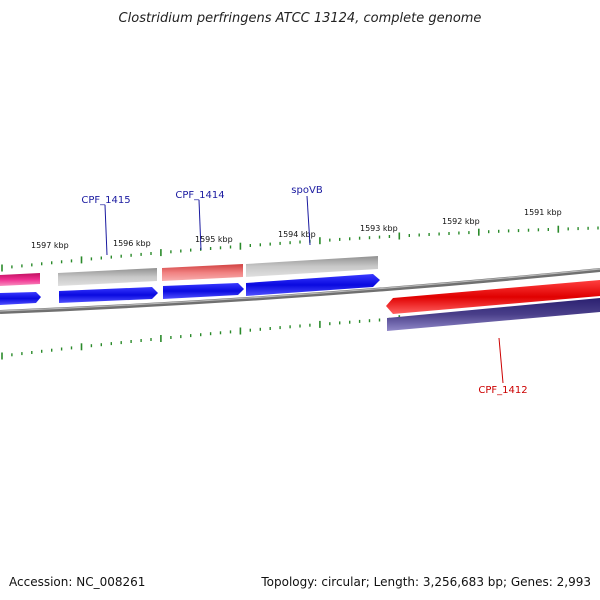  Describe the element at coordinates (108, 295) in the screenshot. I see `blue-cds-arrow-cpf1415` at that location.